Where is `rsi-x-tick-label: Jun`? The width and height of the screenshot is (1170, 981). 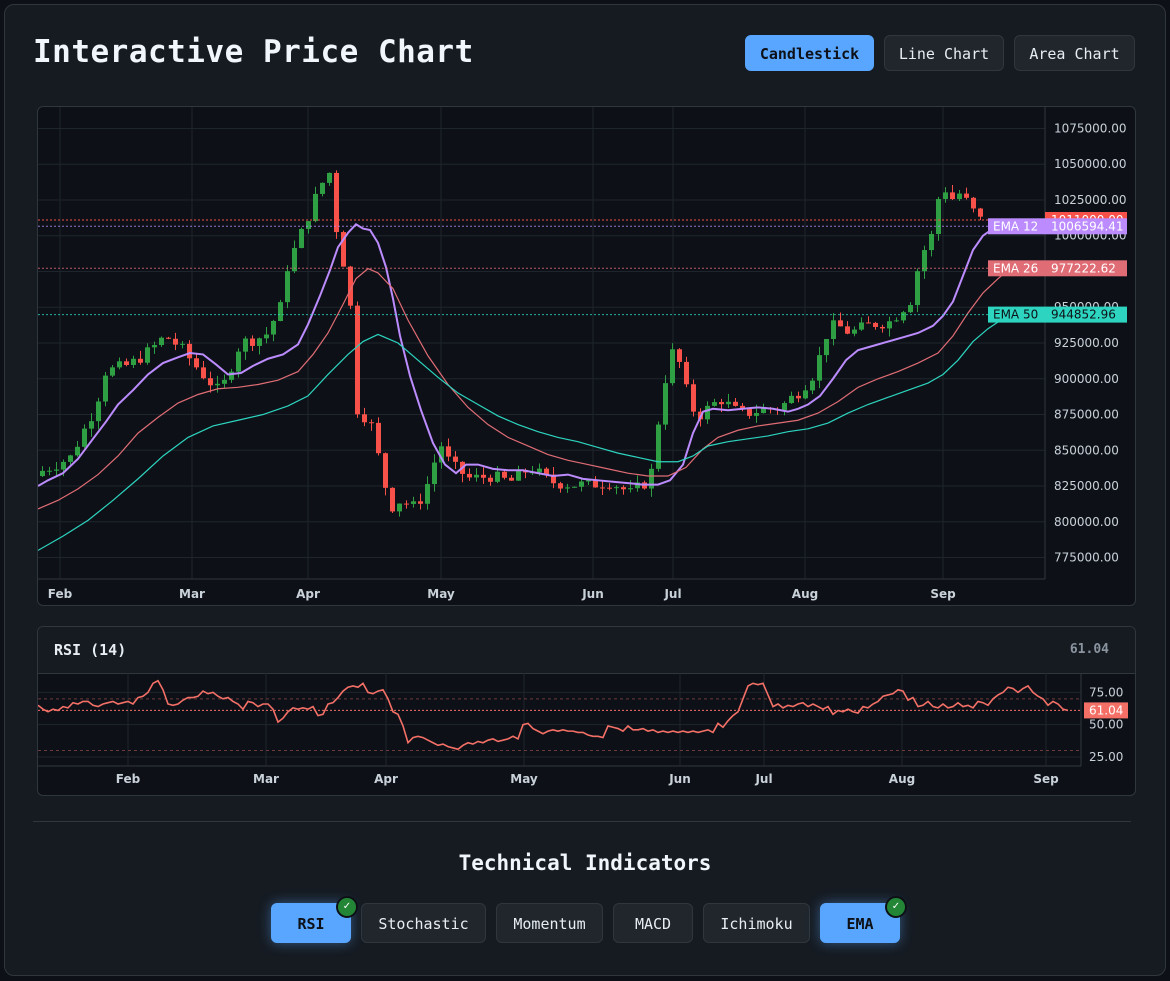 rsi-x-tick-label: Jun is located at coordinates (679, 779).